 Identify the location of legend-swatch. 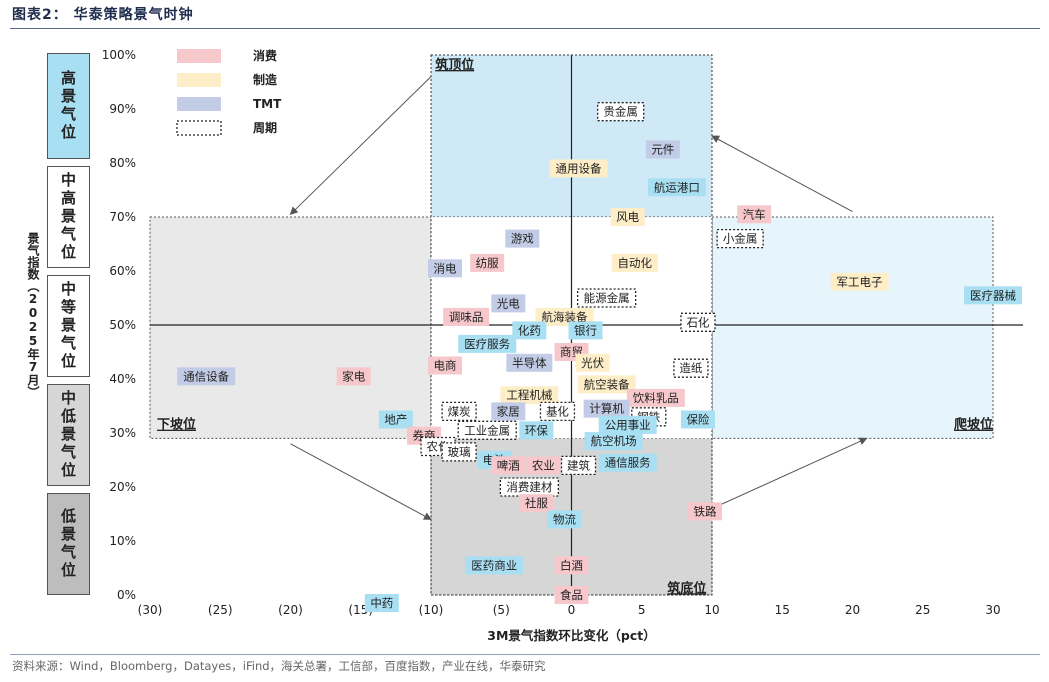
(199, 128).